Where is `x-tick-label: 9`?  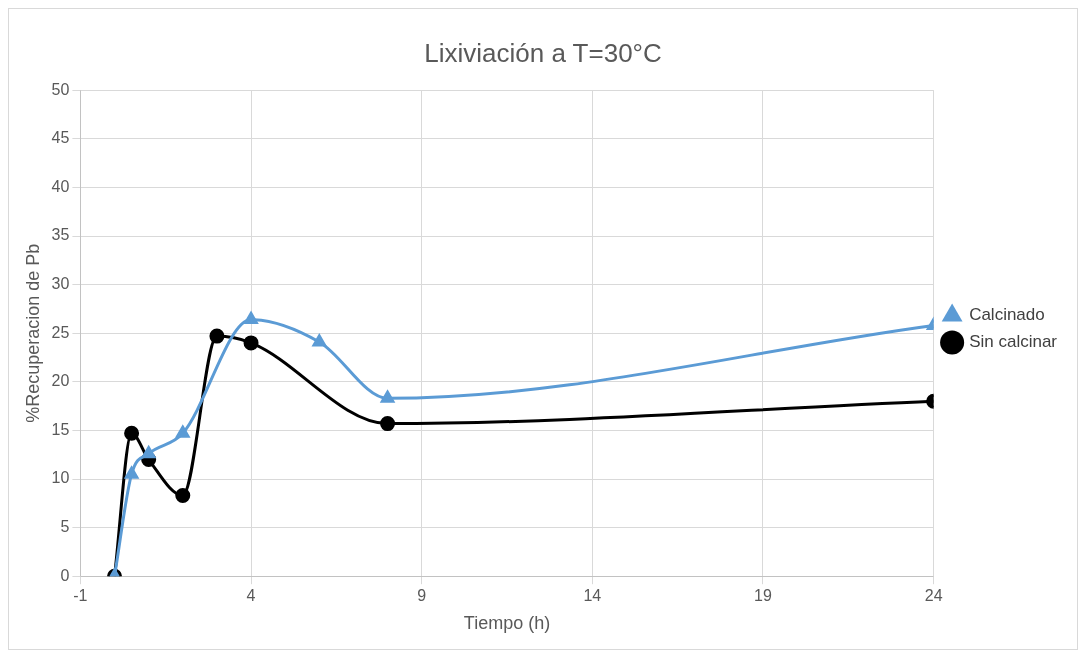 x-tick-label: 9 is located at coordinates (422, 596).